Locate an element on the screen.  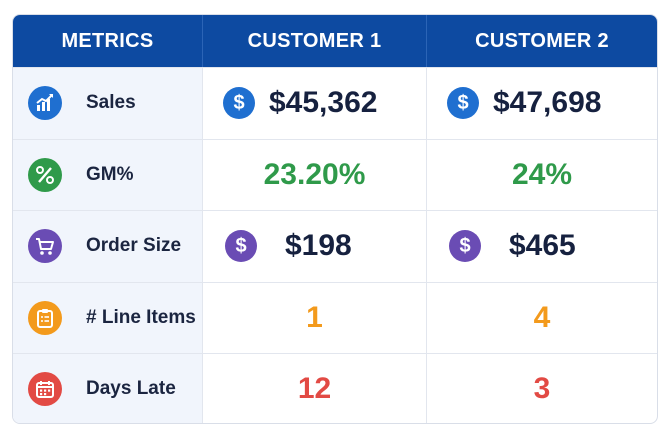
customer-2-days-late-cell: 3 is located at coordinates (542, 388).